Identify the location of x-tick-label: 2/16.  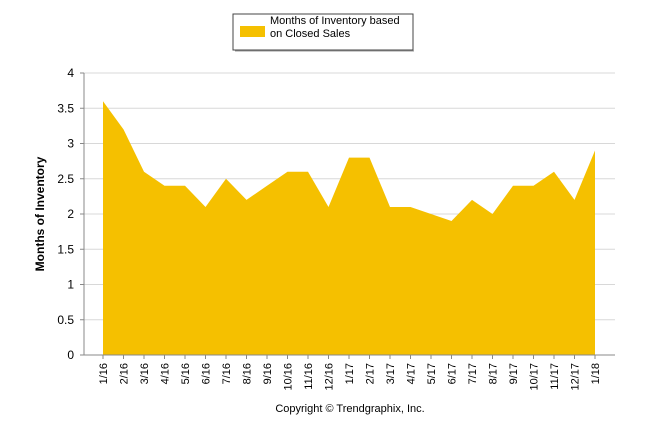
(125, 373).